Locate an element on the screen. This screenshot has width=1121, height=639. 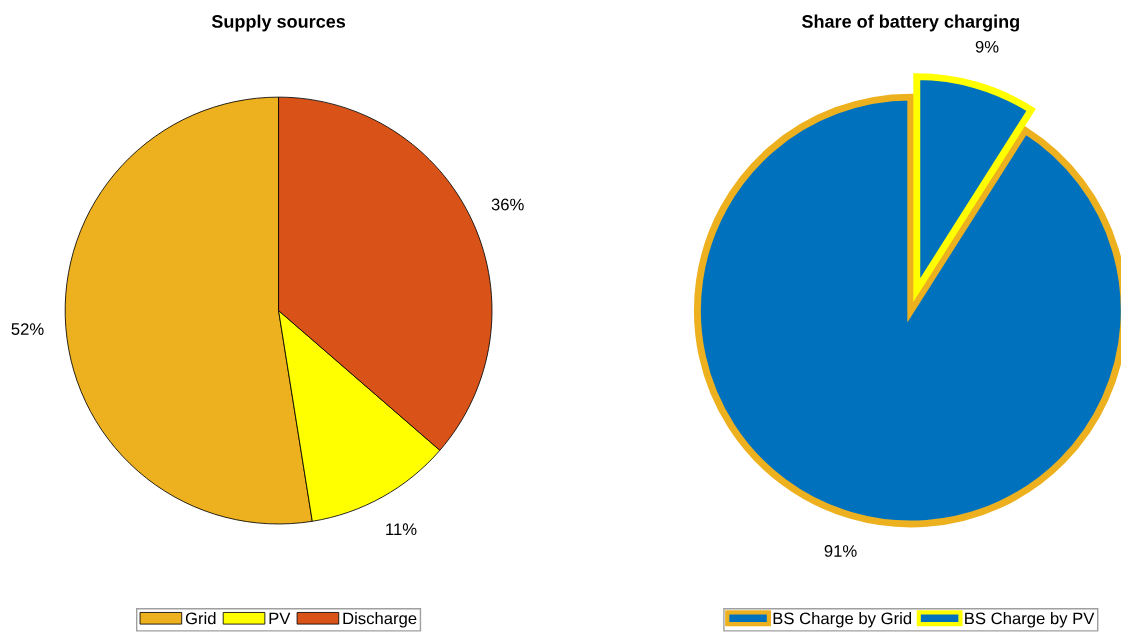
data-label: 36% is located at coordinates (507, 204).